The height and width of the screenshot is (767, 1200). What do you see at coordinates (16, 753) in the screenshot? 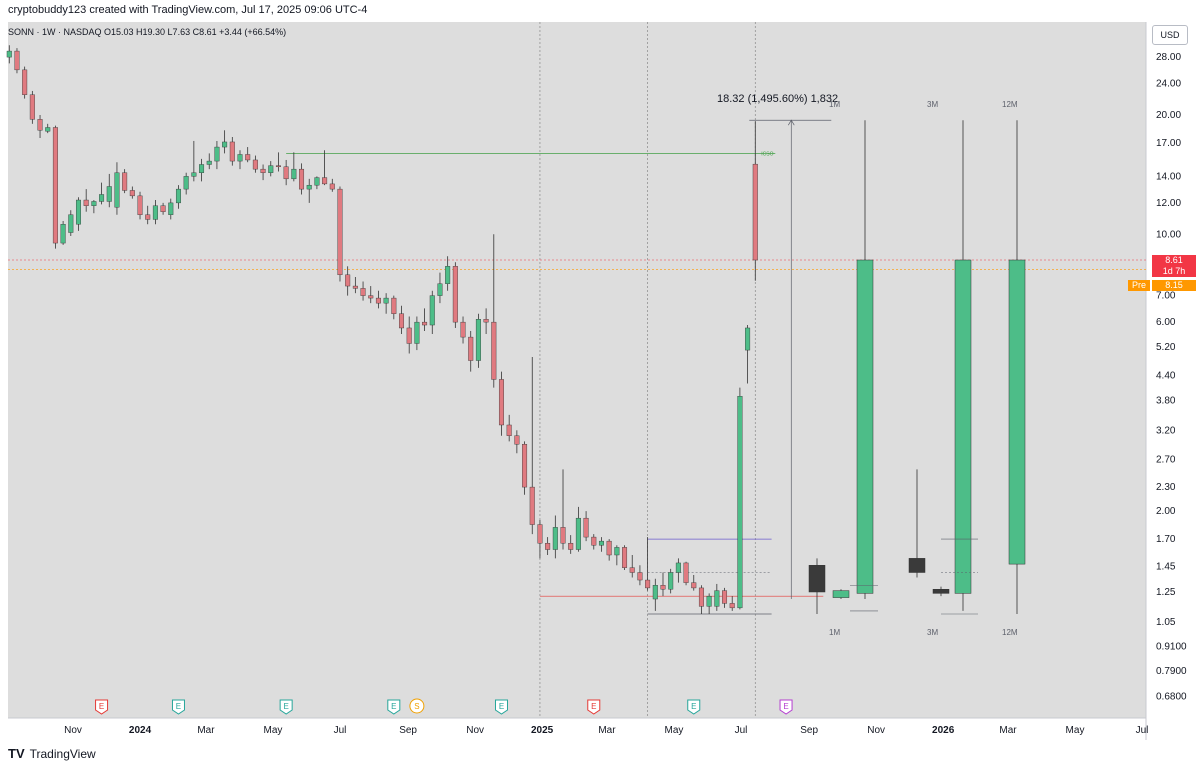
I see `tradingview-logo-icon: TV` at bounding box center [16, 753].